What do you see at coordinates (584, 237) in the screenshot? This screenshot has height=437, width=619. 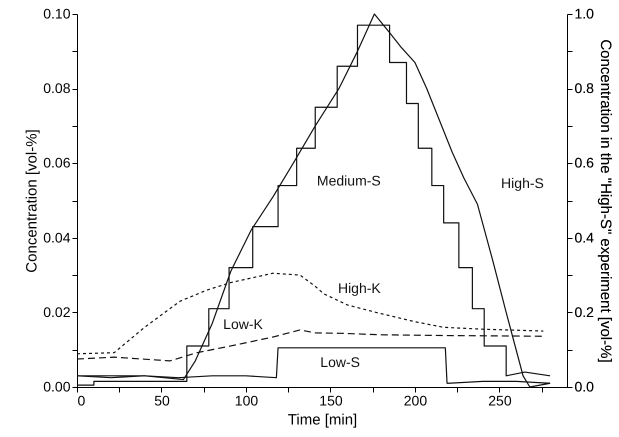 I see `y2-tick-label: 0.4` at bounding box center [584, 237].